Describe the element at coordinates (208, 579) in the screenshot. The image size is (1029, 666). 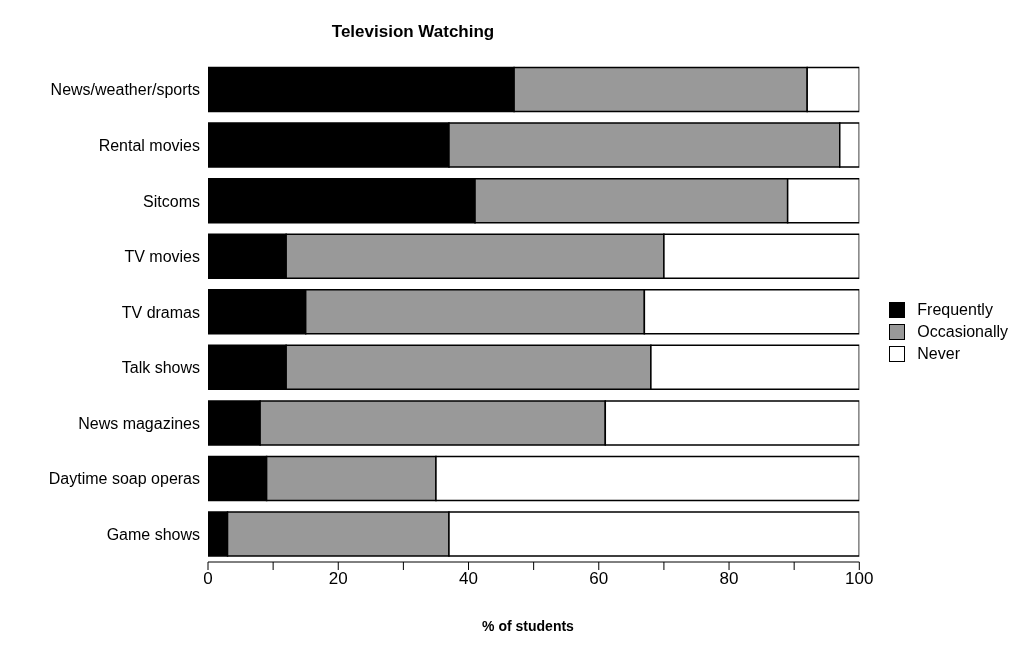
I see `x-tick-label: 0` at that location.